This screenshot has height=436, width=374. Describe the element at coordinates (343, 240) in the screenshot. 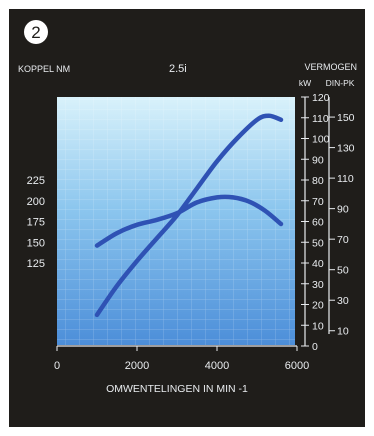

I see `pk-tick-label: 70` at that location.